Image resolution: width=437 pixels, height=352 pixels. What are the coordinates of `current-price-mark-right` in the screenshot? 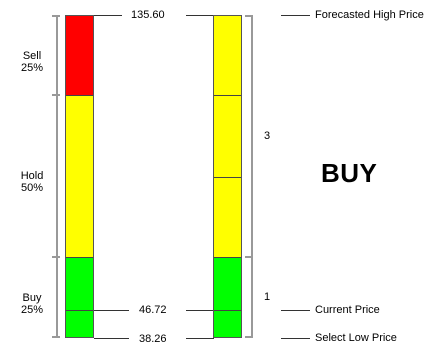 It's located at (227, 310).